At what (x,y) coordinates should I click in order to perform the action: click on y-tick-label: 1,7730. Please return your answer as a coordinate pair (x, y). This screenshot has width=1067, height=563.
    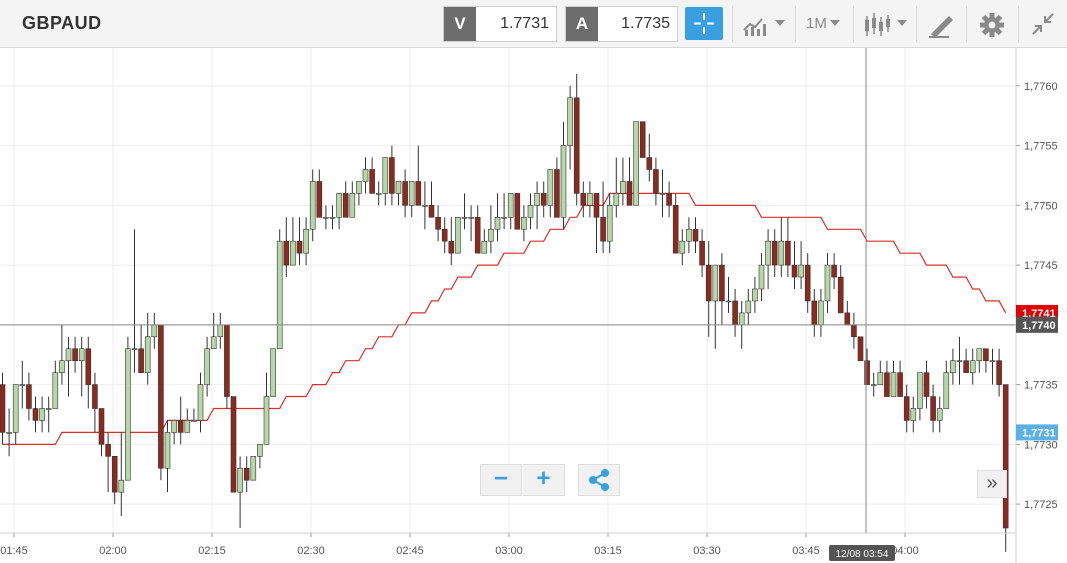
    Looking at the image, I should click on (1041, 445).